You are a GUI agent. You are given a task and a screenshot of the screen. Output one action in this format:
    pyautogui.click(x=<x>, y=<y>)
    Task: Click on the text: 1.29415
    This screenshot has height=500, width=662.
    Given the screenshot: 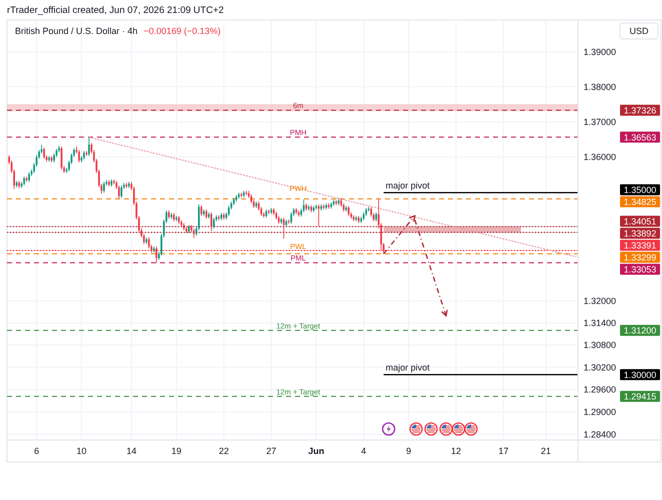 What is the action you would take?
    pyautogui.click(x=640, y=397)
    